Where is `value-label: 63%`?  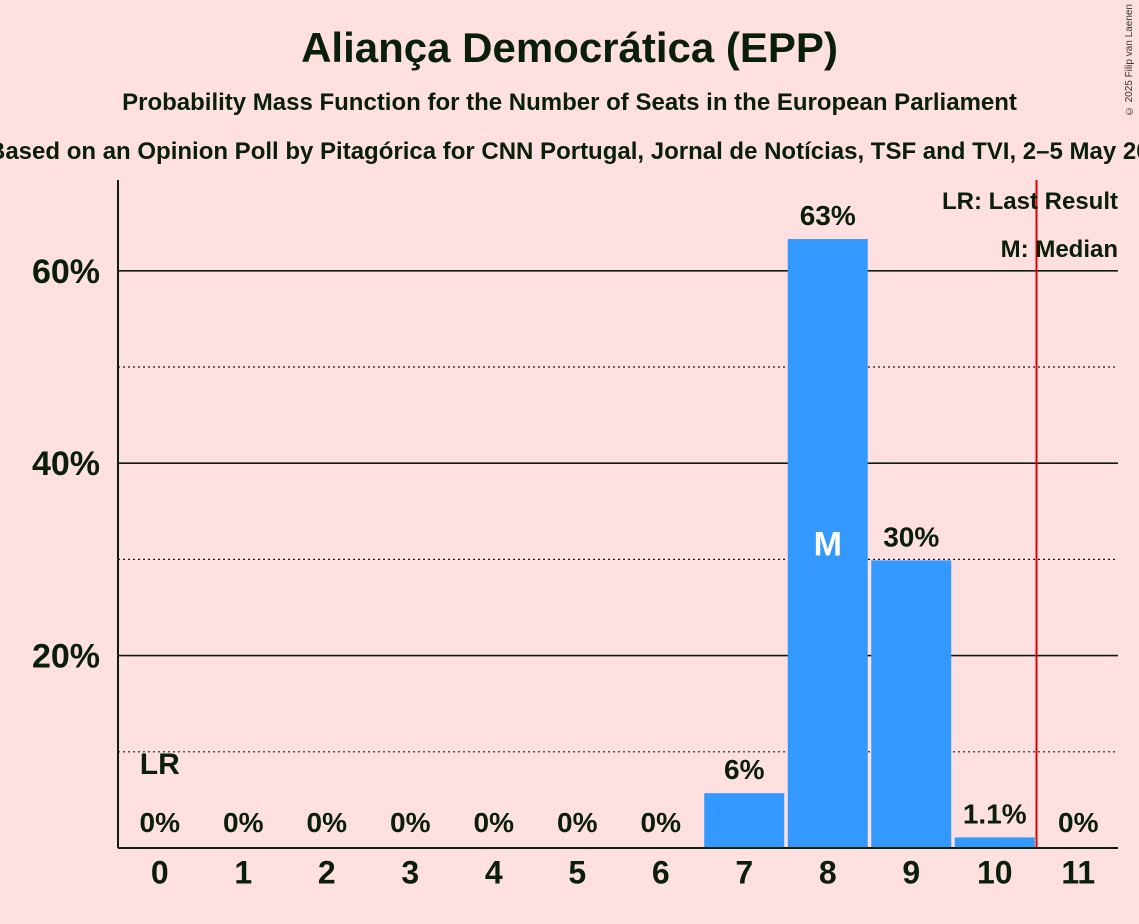
value-label: 63% is located at coordinates (828, 215).